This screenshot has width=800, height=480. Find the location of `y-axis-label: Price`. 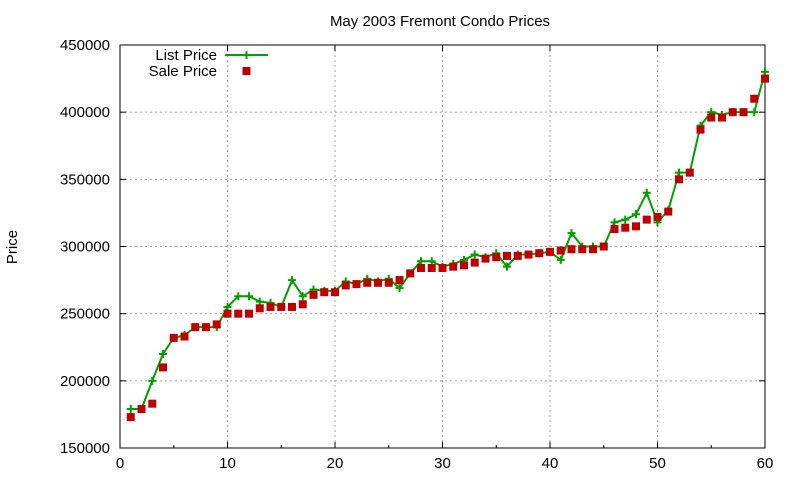

y-axis-label: Price is located at coordinates (12, 247).